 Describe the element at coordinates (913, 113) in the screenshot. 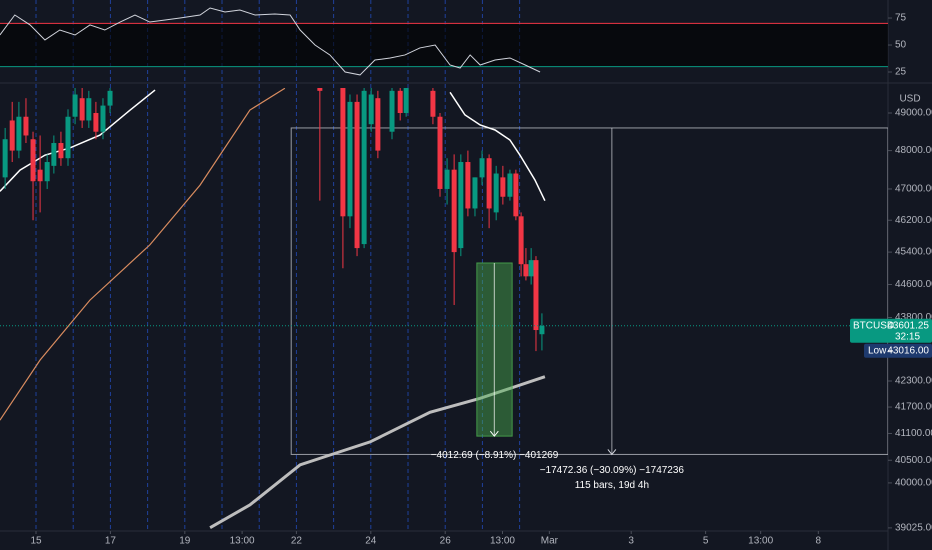

I see `y-tick-label: 49000.00` at that location.